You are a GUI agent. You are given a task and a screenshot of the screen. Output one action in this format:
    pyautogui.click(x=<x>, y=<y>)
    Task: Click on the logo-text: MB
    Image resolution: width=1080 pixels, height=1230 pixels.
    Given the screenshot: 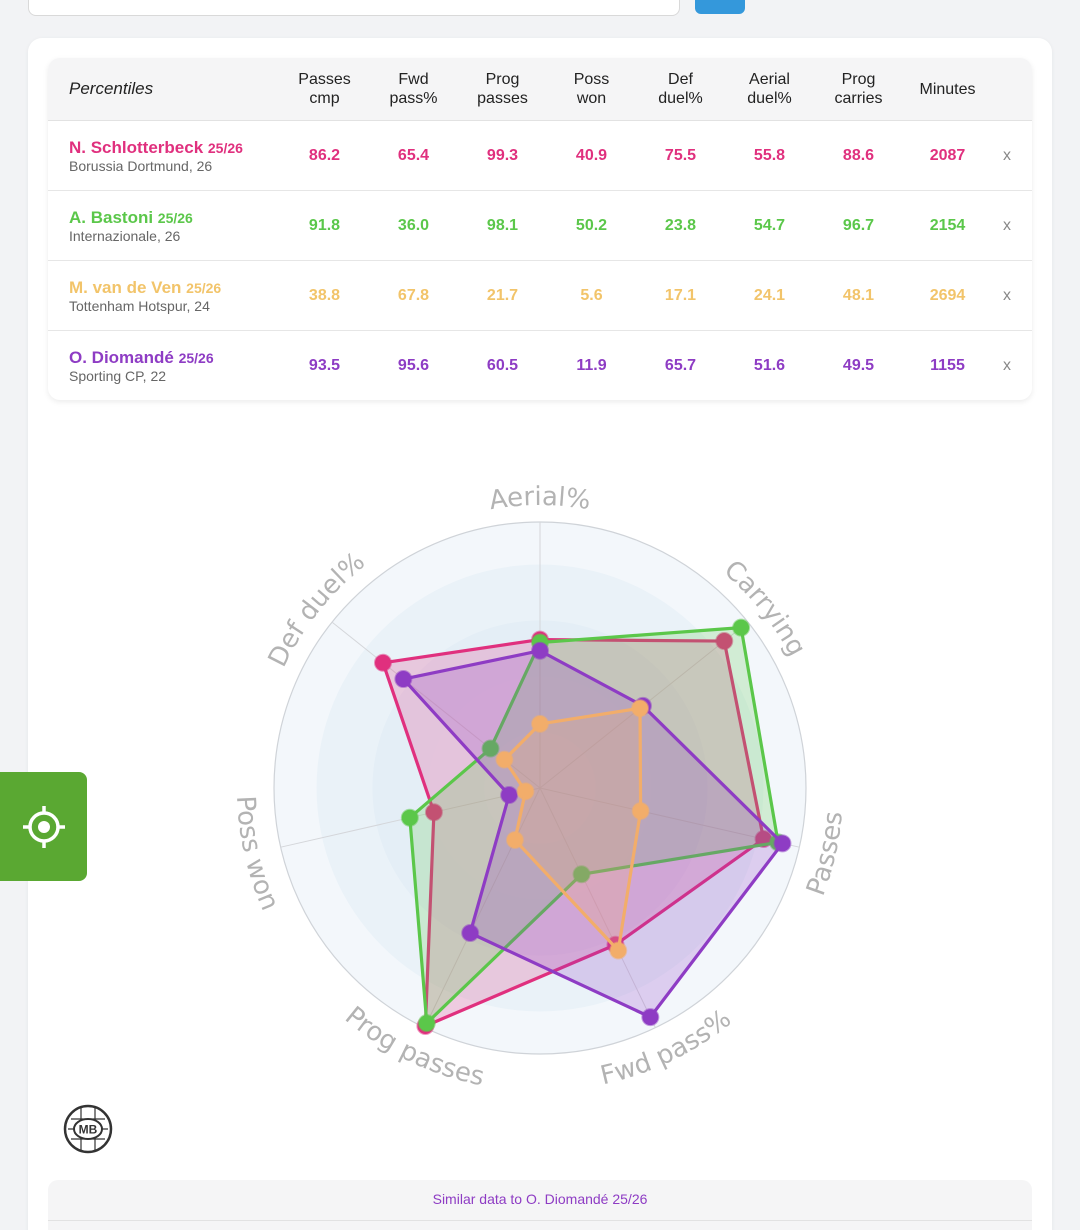 What is the action you would take?
    pyautogui.click(x=88, y=1130)
    